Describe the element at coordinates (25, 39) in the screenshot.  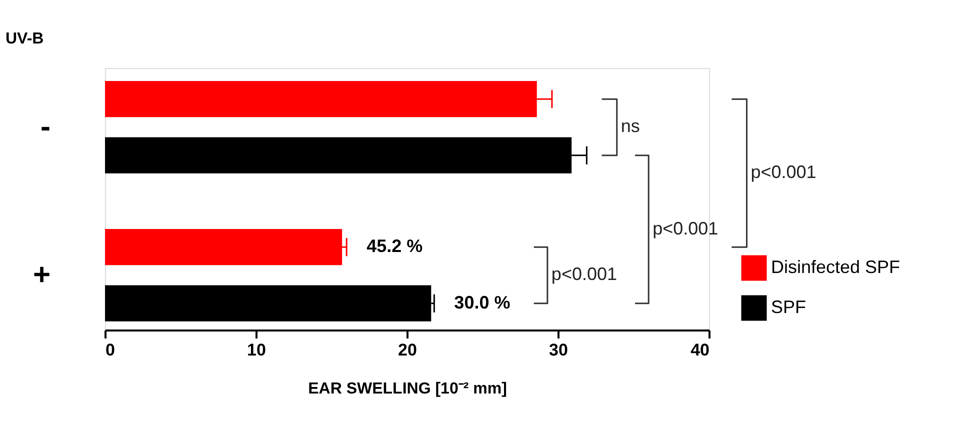
I see `y-axis-title: UV-B` at that location.